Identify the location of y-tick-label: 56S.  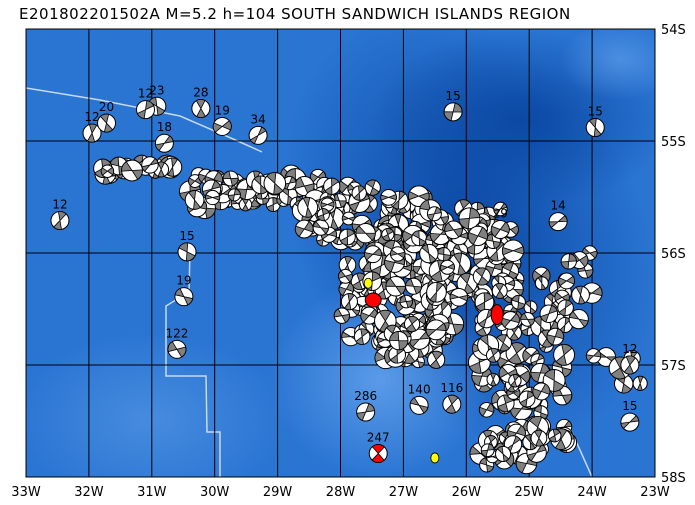
(673, 254).